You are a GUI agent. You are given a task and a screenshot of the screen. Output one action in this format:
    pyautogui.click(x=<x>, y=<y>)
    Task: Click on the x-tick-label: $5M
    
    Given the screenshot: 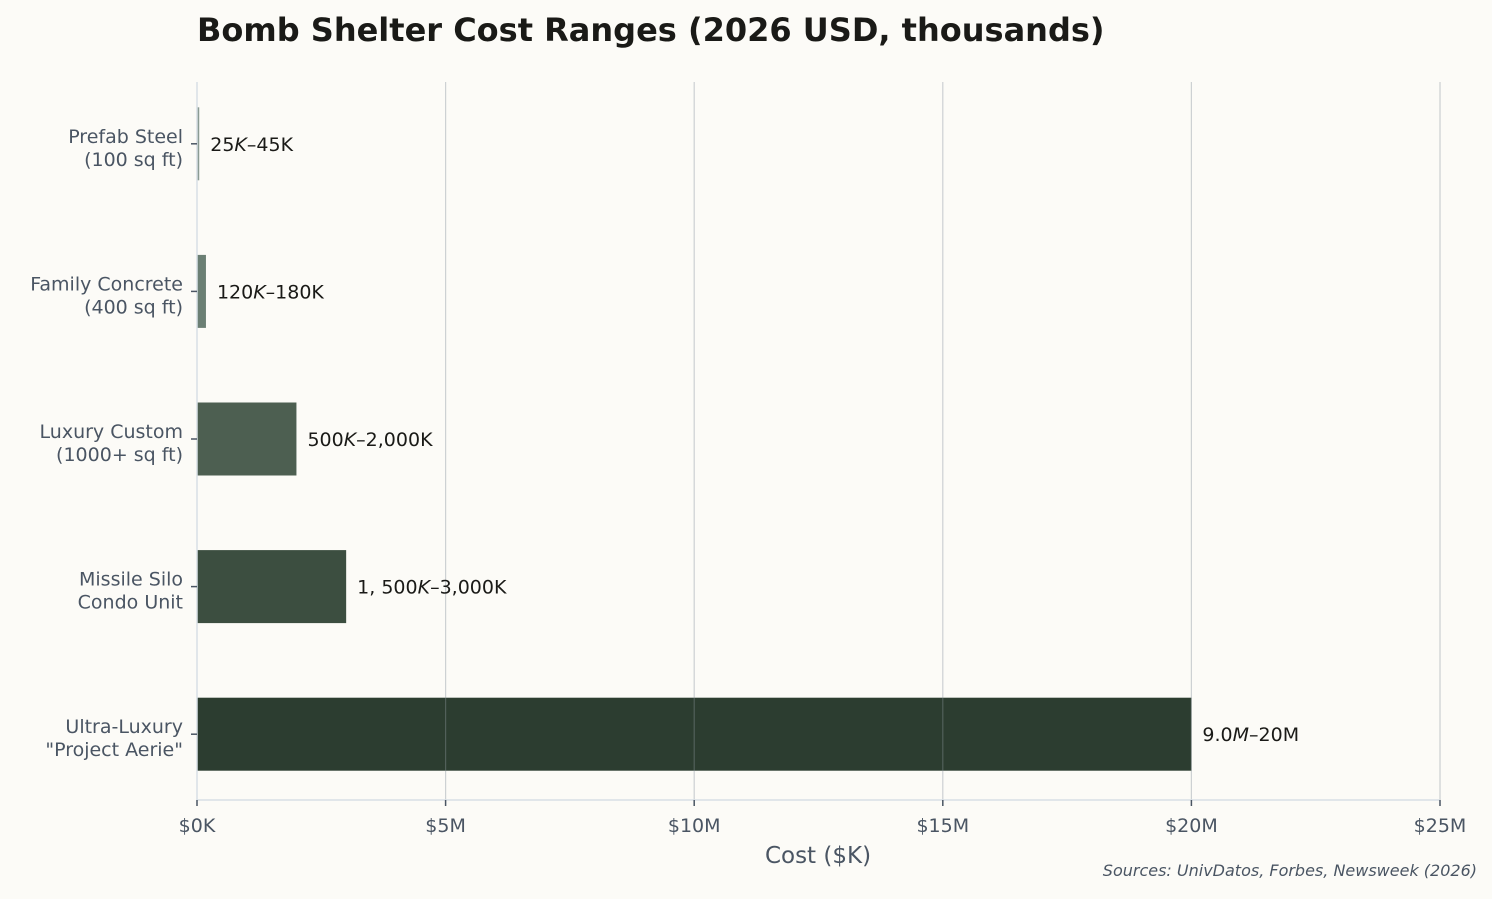 What is the action you would take?
    pyautogui.click(x=445, y=826)
    